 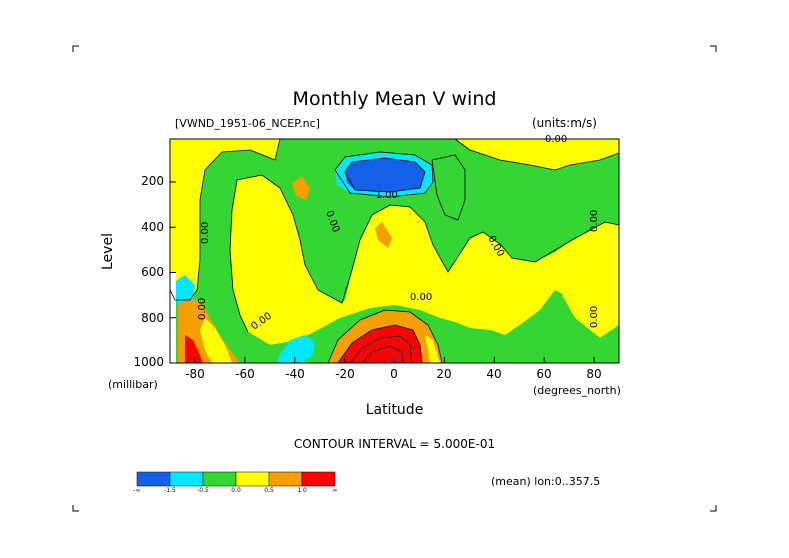 I want to click on x-tick-label: 20, so click(x=444, y=374).